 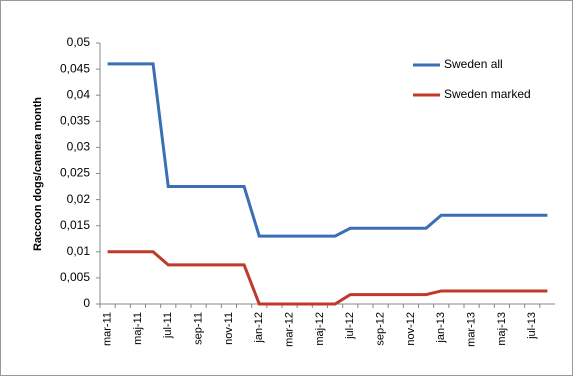 I want to click on y-axis-title: Raccoon dogs/camera month, so click(x=38, y=174).